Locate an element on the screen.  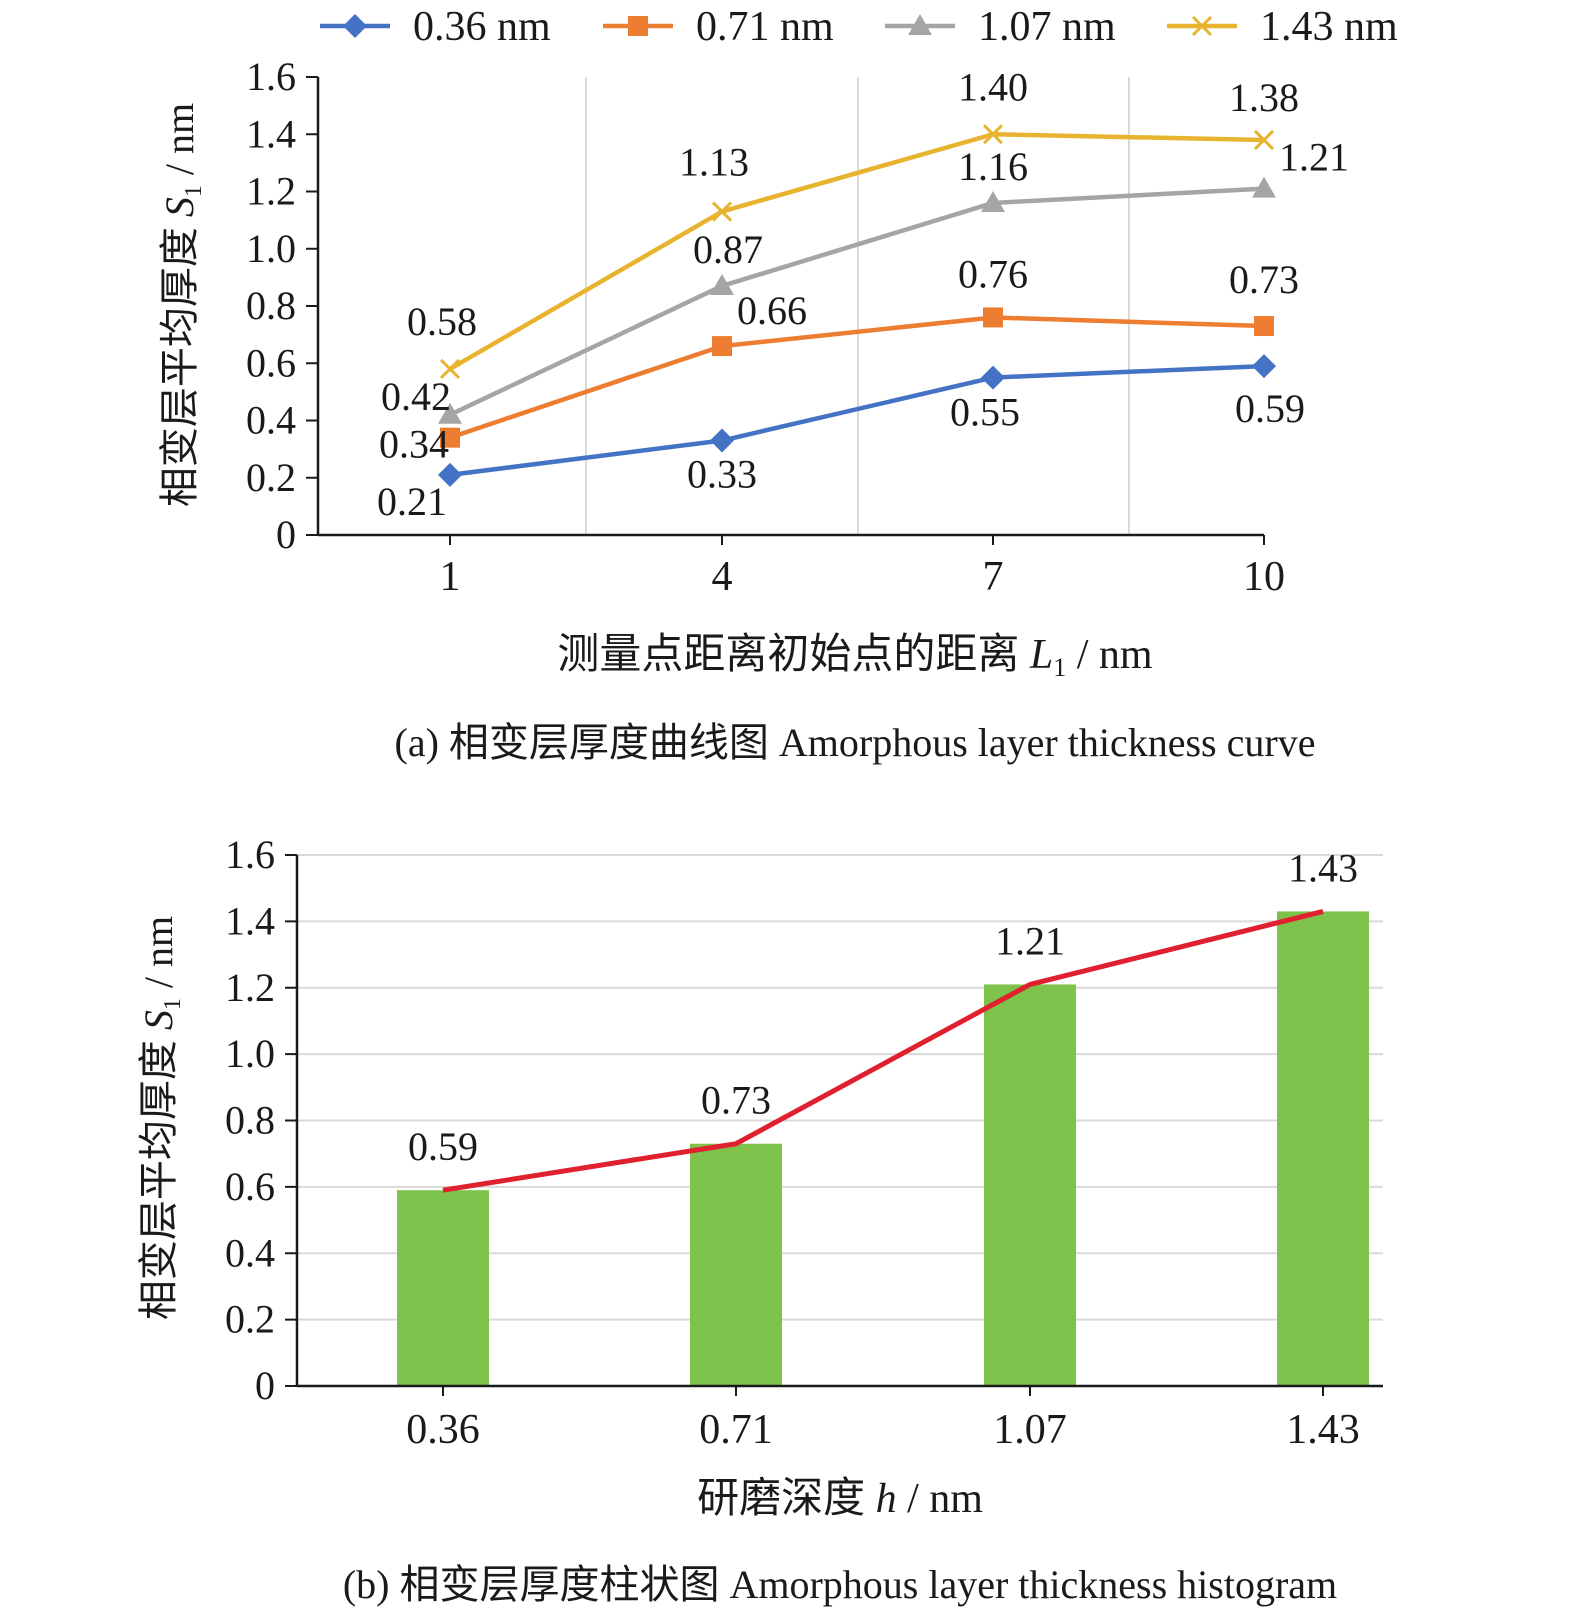
legend-label: 0.71 nm is located at coordinates (765, 27).